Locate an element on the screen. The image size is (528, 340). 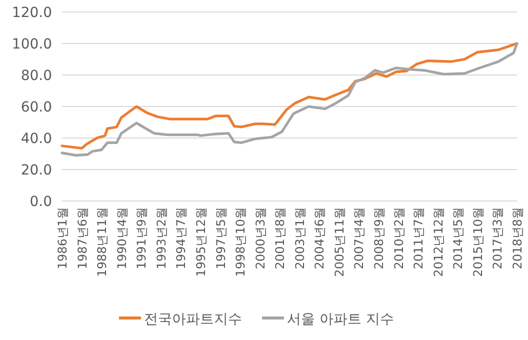
x-tick-label: 2015년10월 is located at coordinates (477, 242).